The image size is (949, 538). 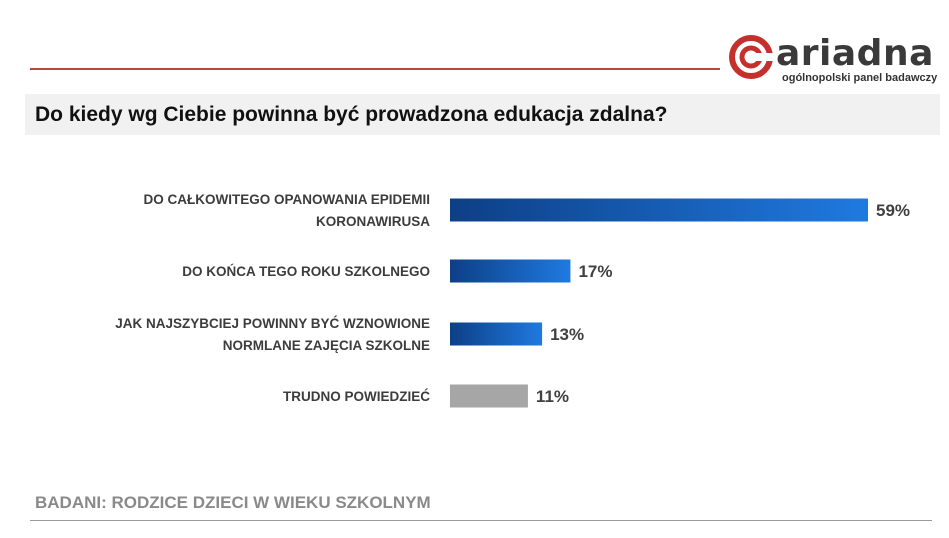 I want to click on bar-value-label: 17%, so click(x=595, y=271).